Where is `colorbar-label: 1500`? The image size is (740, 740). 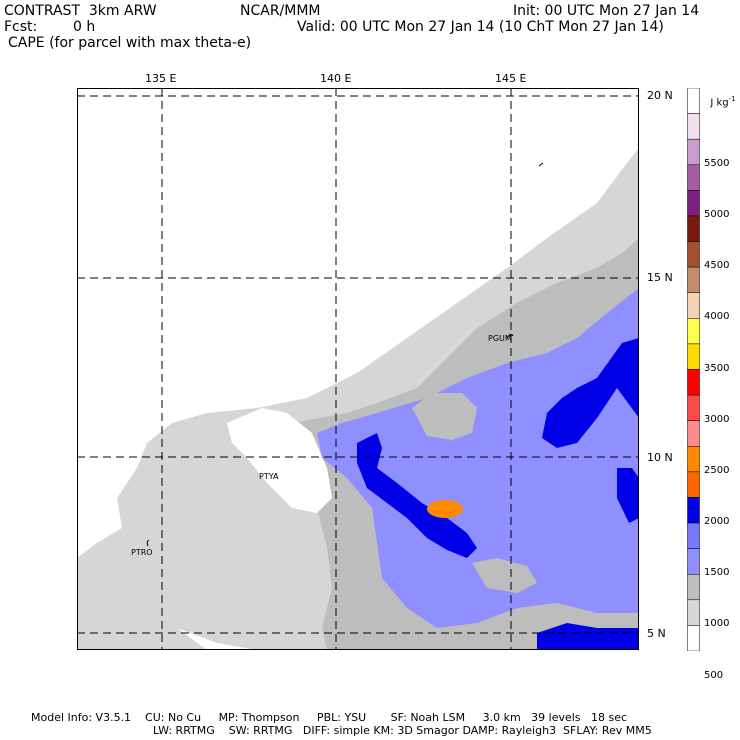
colorbar-label: 1500 is located at coordinates (717, 573).